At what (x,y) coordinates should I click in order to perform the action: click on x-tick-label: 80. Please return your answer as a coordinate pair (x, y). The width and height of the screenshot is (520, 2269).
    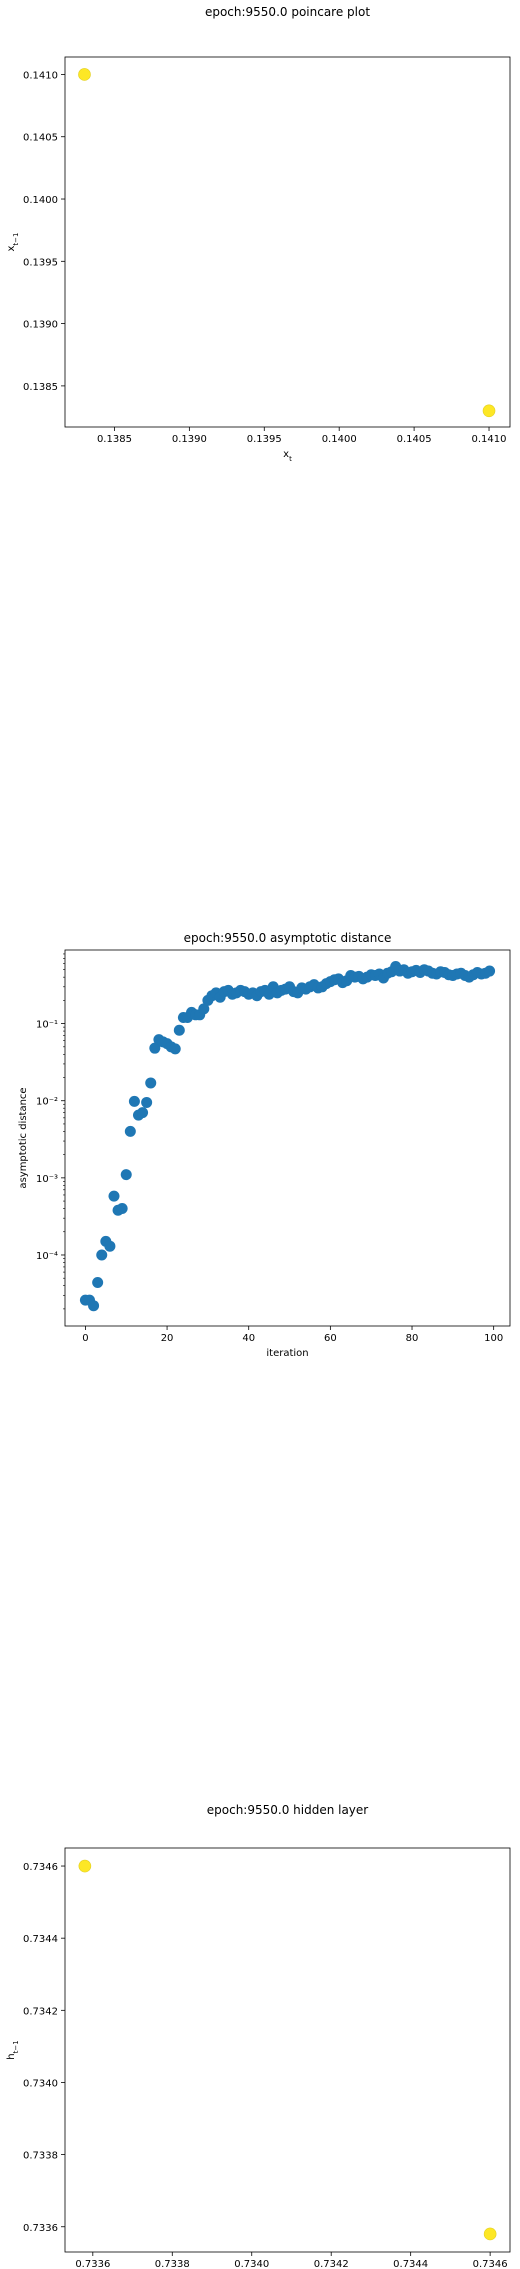
    Looking at the image, I should click on (412, 1338).